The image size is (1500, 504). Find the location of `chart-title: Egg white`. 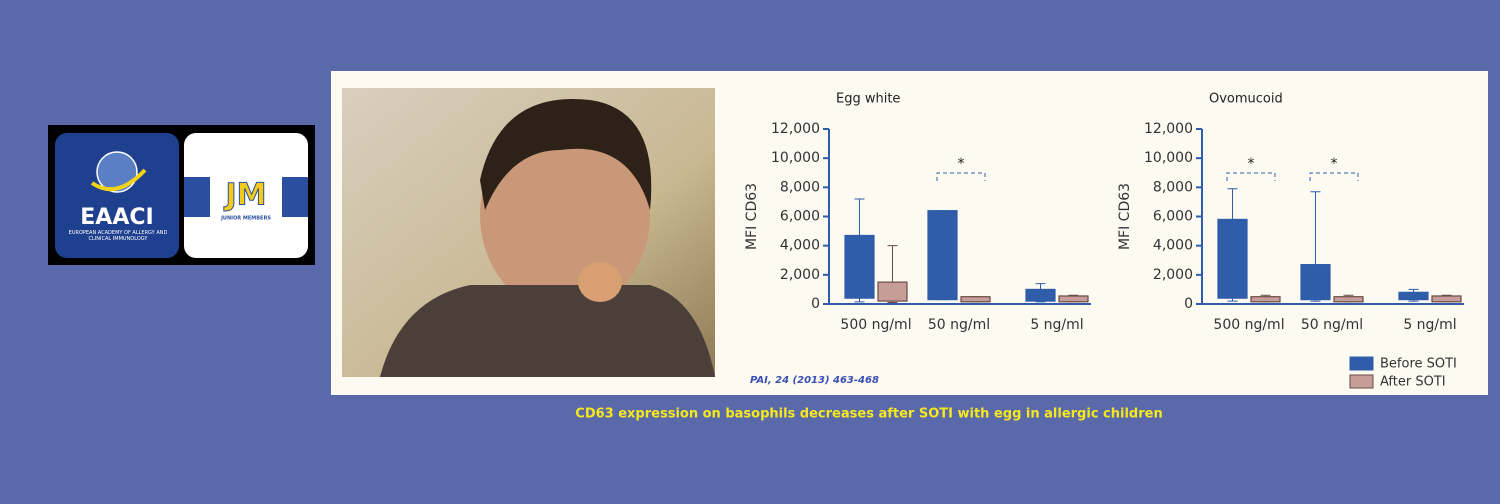

chart-title: Egg white is located at coordinates (868, 99).